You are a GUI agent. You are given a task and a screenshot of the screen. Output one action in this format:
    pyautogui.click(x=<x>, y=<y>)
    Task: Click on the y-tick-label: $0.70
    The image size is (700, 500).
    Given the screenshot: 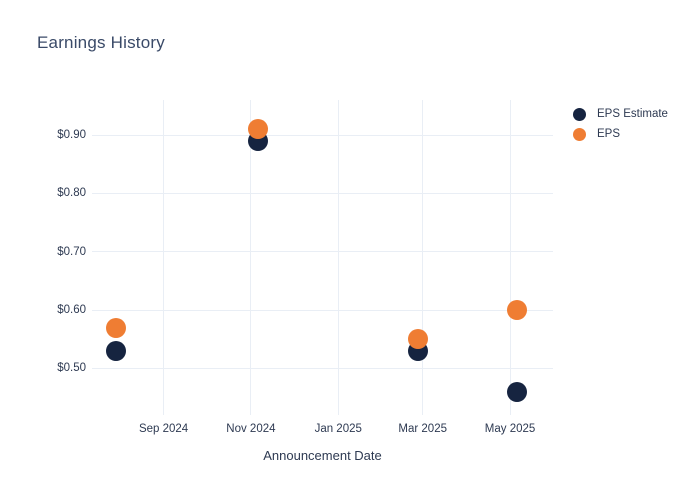 What is the action you would take?
    pyautogui.click(x=71, y=251)
    